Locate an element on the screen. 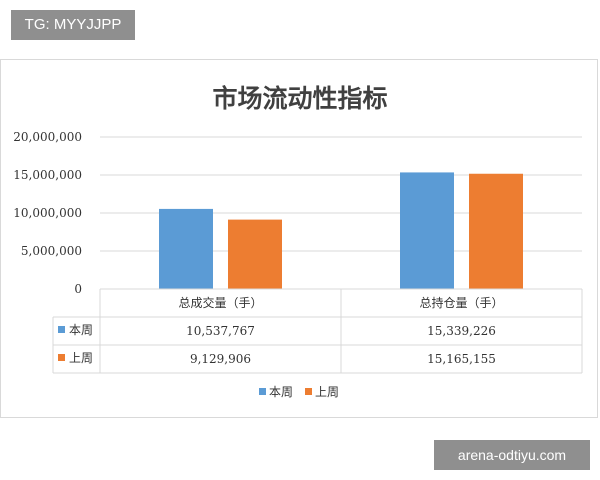 Image resolution: width=600 pixels, height=480 pixels. data-label: 15,165,155 is located at coordinates (461, 359).